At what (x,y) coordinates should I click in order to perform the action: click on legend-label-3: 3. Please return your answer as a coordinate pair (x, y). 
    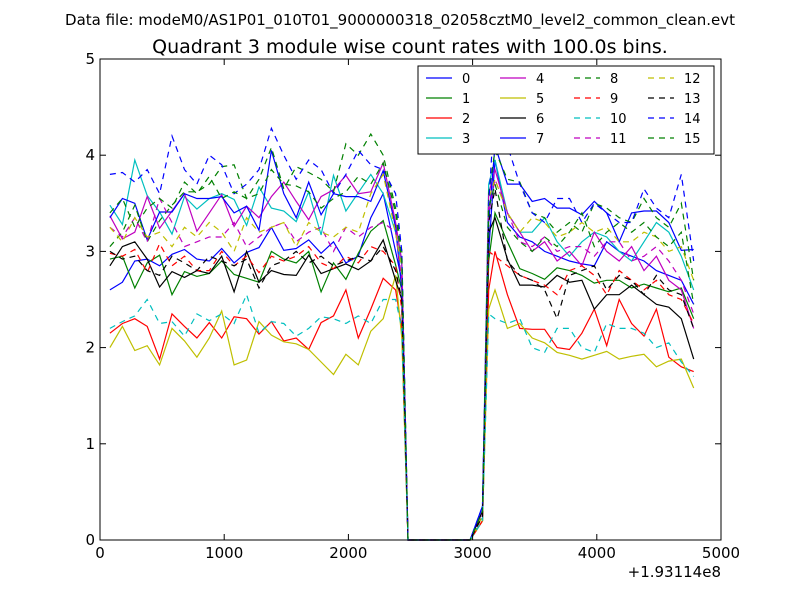
    Looking at the image, I should click on (466, 139).